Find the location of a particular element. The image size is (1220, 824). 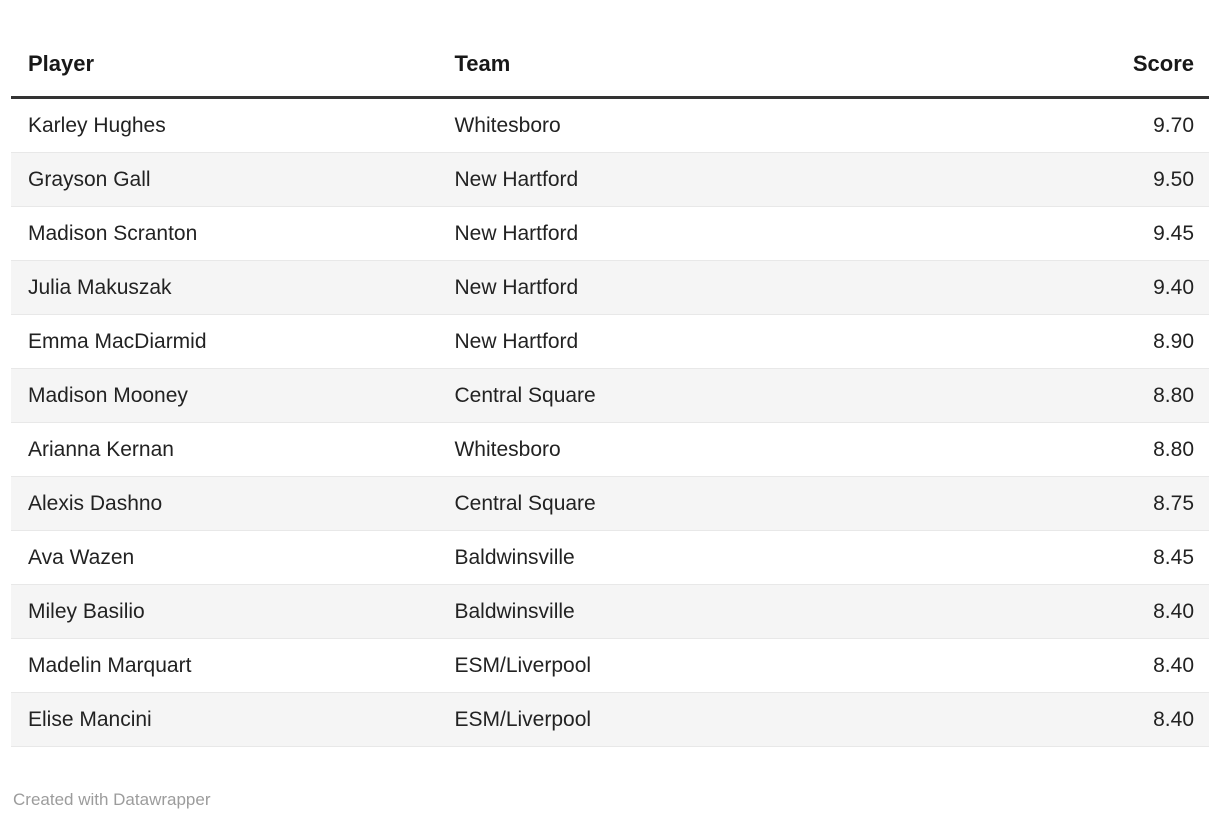

col-header-player: Player is located at coordinates (224, 49).